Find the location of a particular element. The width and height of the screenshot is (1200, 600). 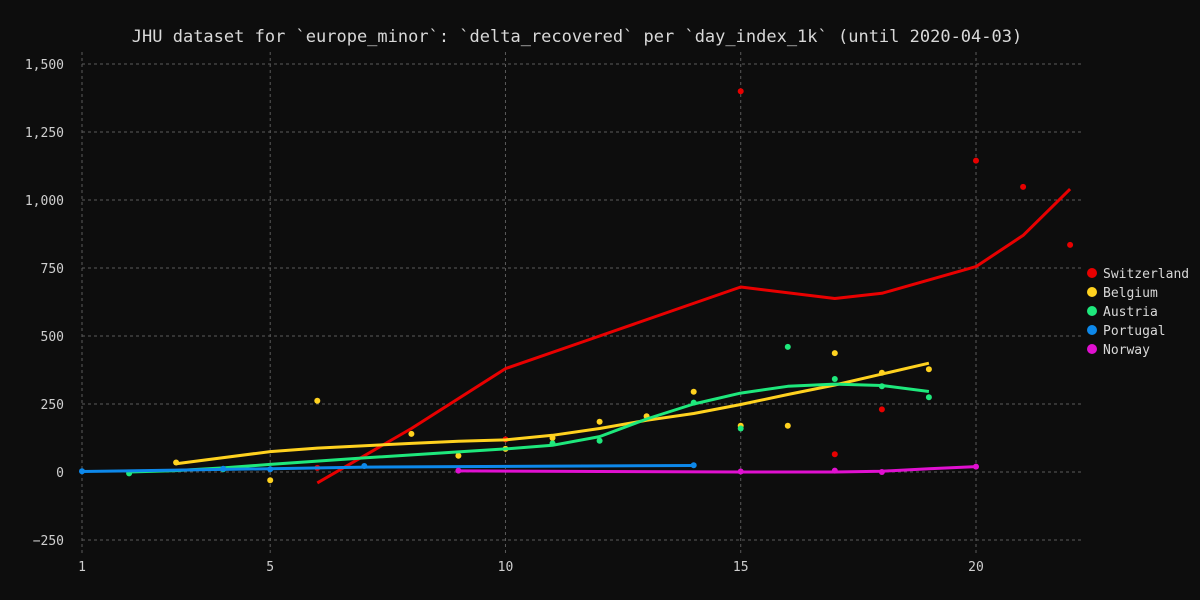

y-tick-label: 1,000 is located at coordinates (44, 201).